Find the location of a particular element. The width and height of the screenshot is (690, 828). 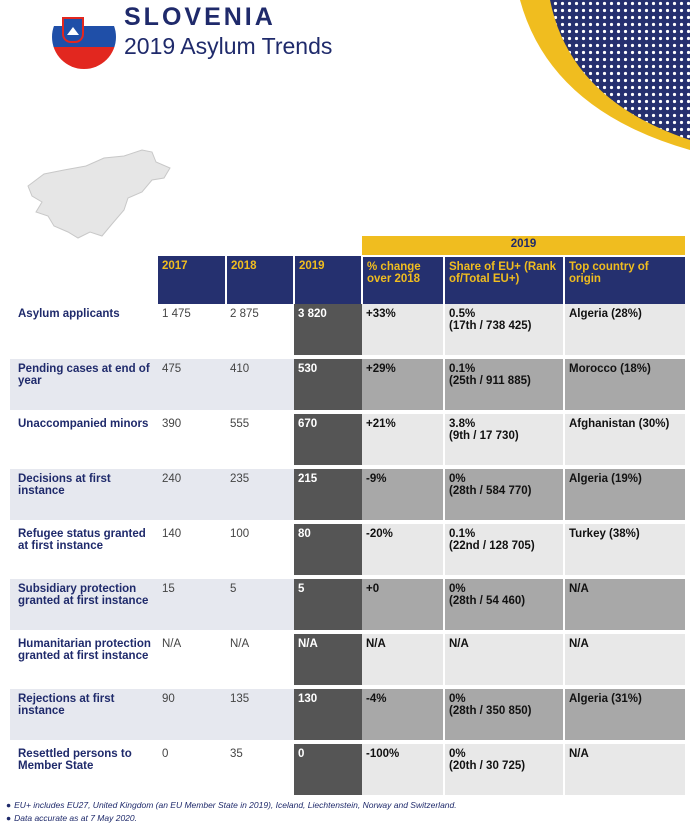

cell-top-country: Afghanistan (30%) is located at coordinates (624, 440).